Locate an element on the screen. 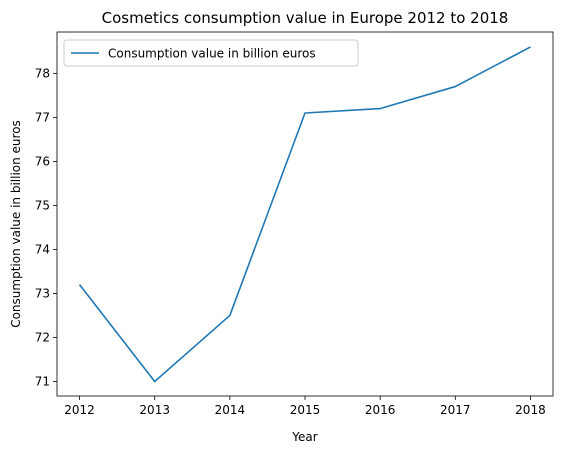 This screenshot has width=562, height=455. x-tick-label: 2016 is located at coordinates (380, 410).